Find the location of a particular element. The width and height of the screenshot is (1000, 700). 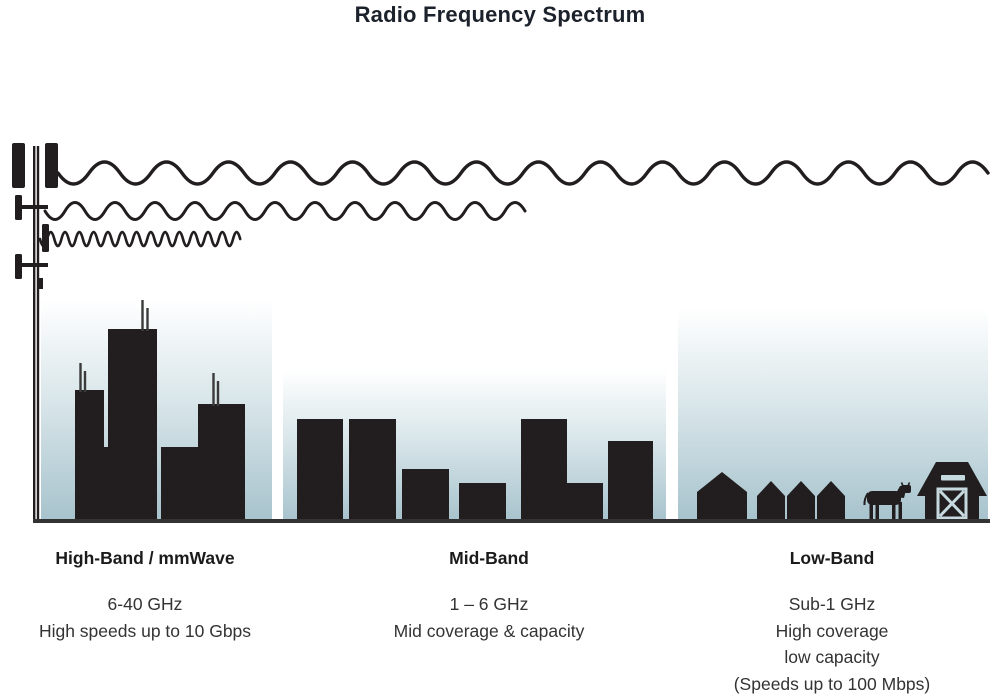

band-info-line: Sub-1 GHz is located at coordinates (832, 604).